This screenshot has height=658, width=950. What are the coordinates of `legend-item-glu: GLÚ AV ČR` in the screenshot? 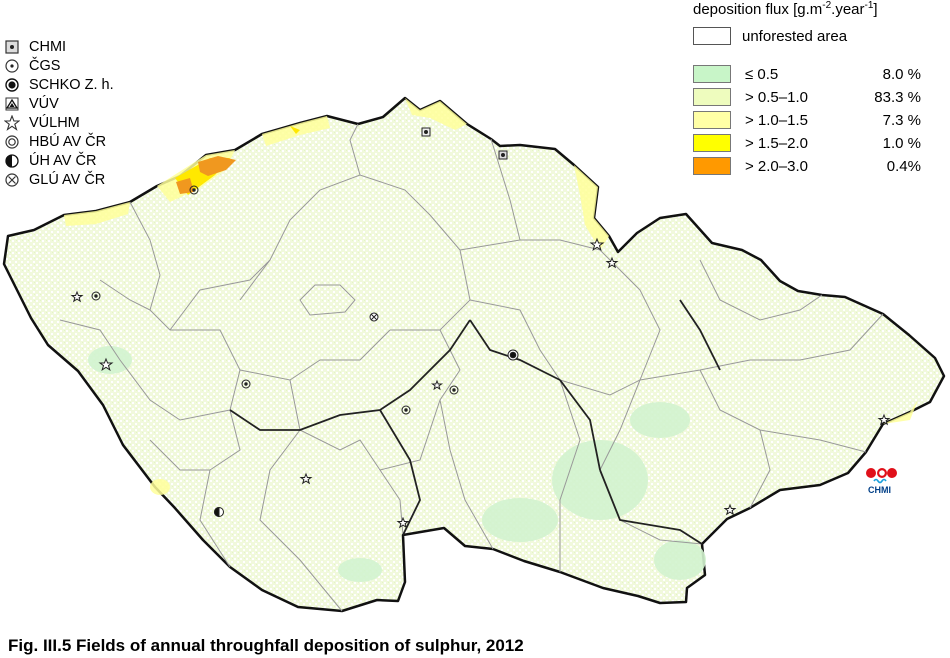 It's located at (59, 179).